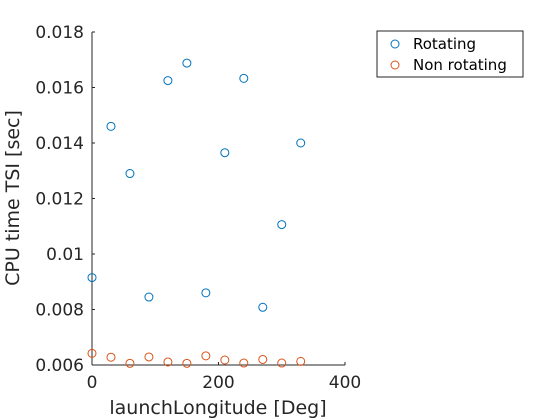  I want to click on legend-marker-rotating, so click(395, 44).